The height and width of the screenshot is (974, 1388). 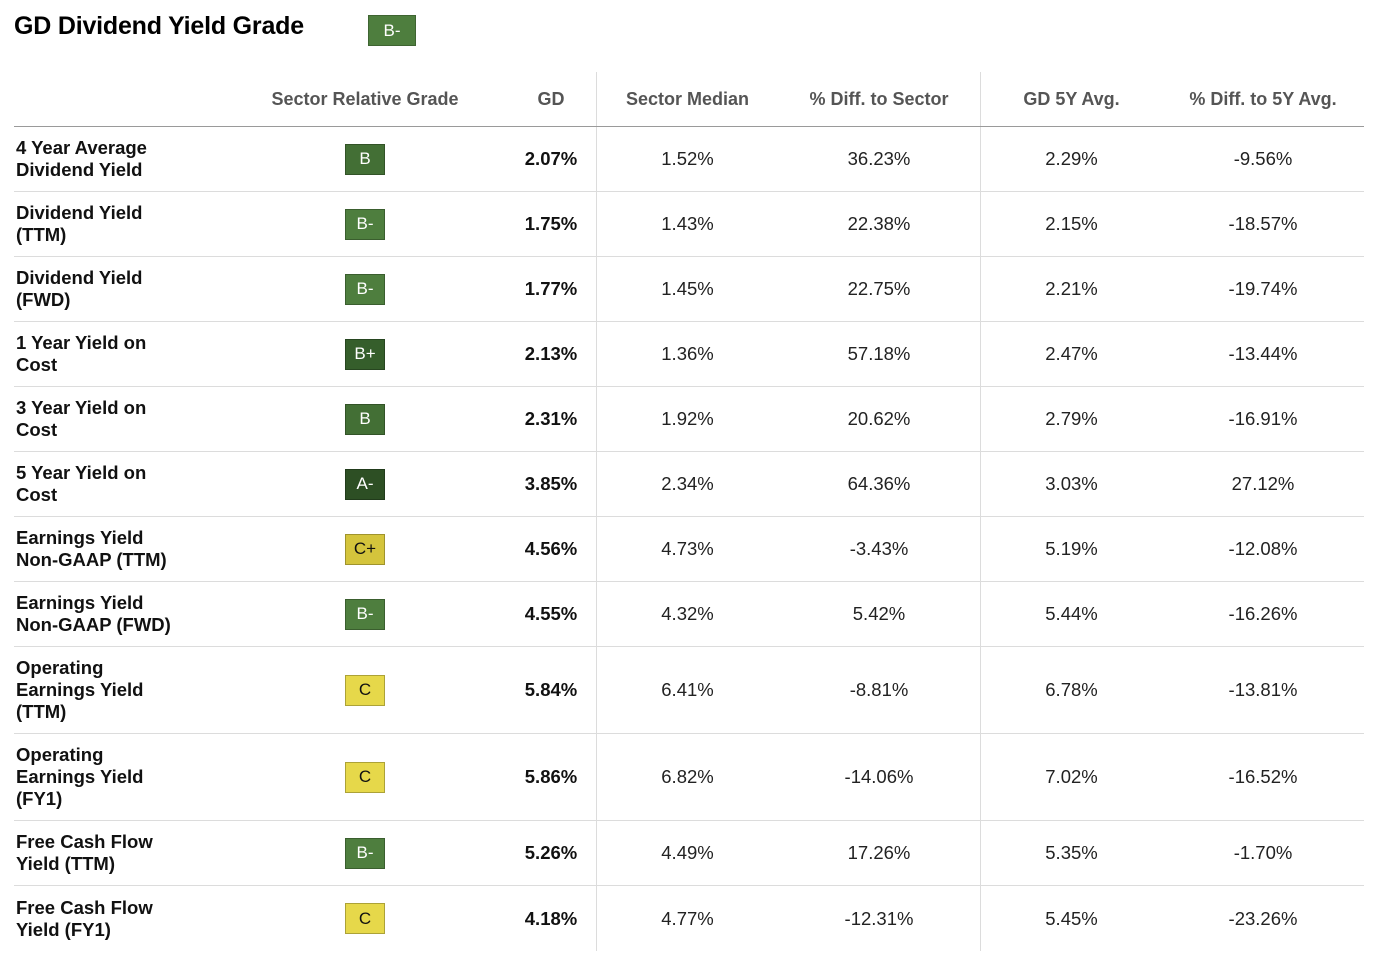 I want to click on overall-grade-badge: B-, so click(x=392, y=30).